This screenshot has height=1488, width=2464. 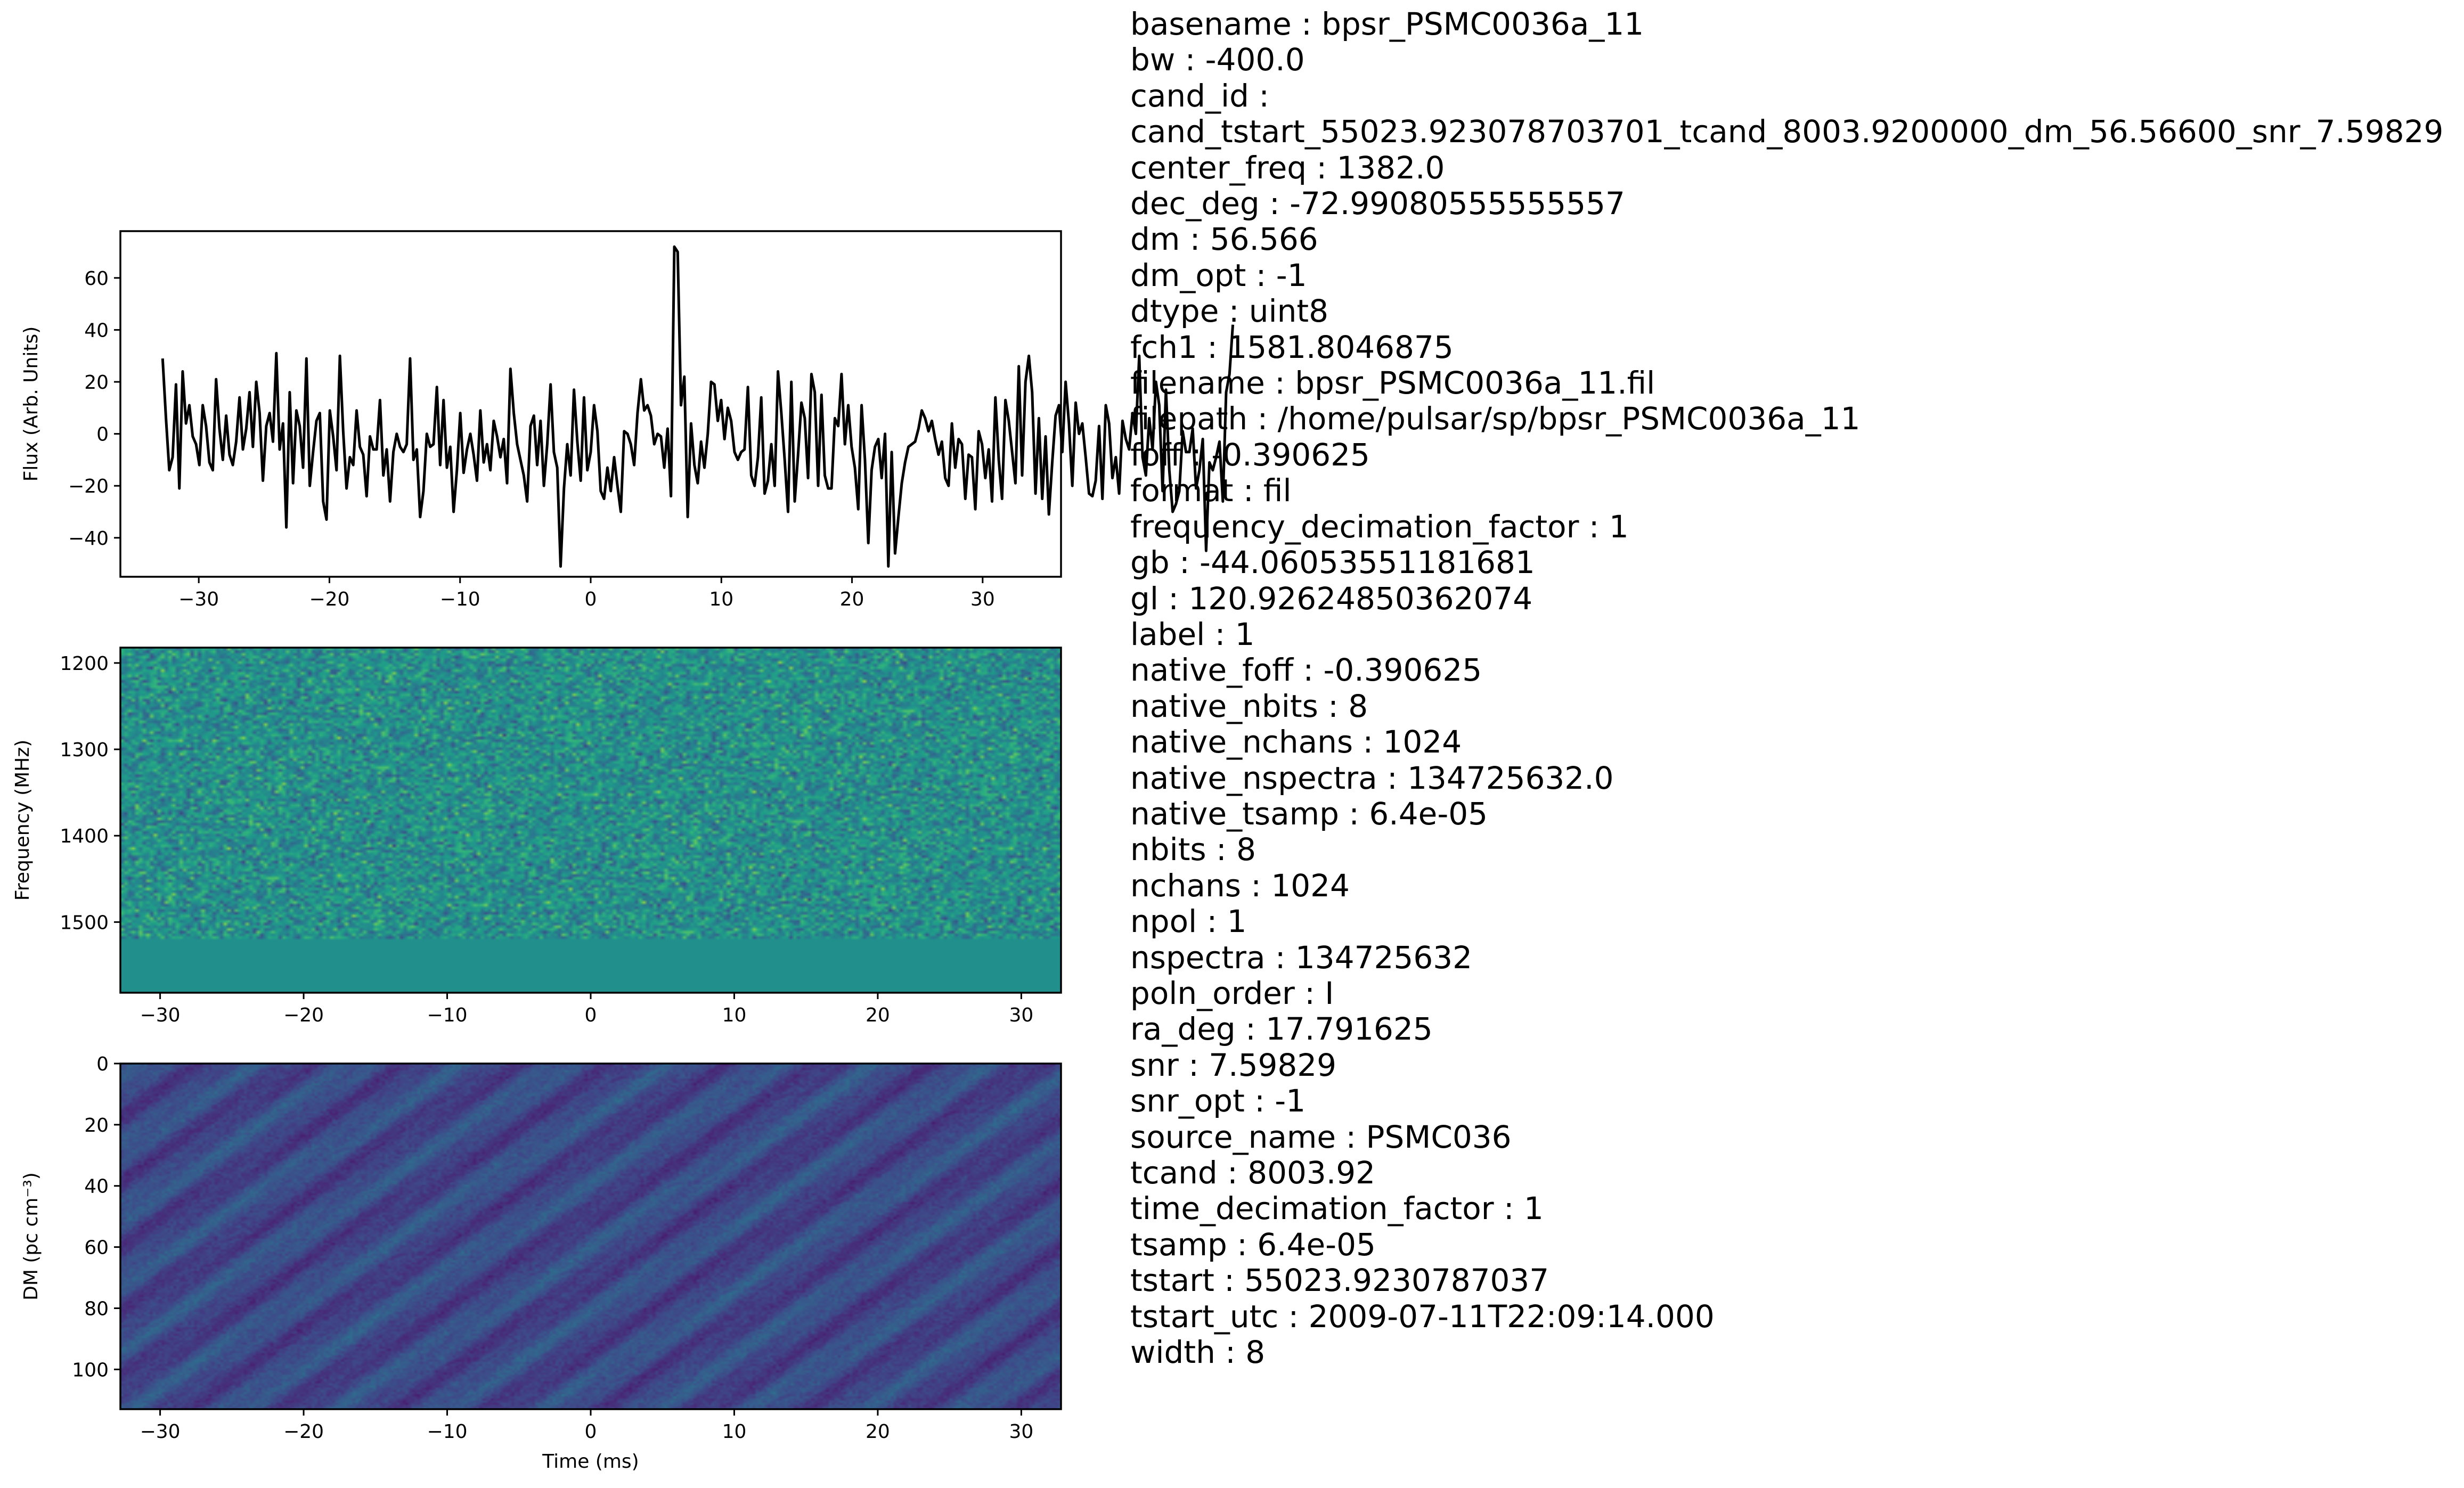 What do you see at coordinates (88, 539) in the screenshot?
I see `y-tick-label: −40` at bounding box center [88, 539].